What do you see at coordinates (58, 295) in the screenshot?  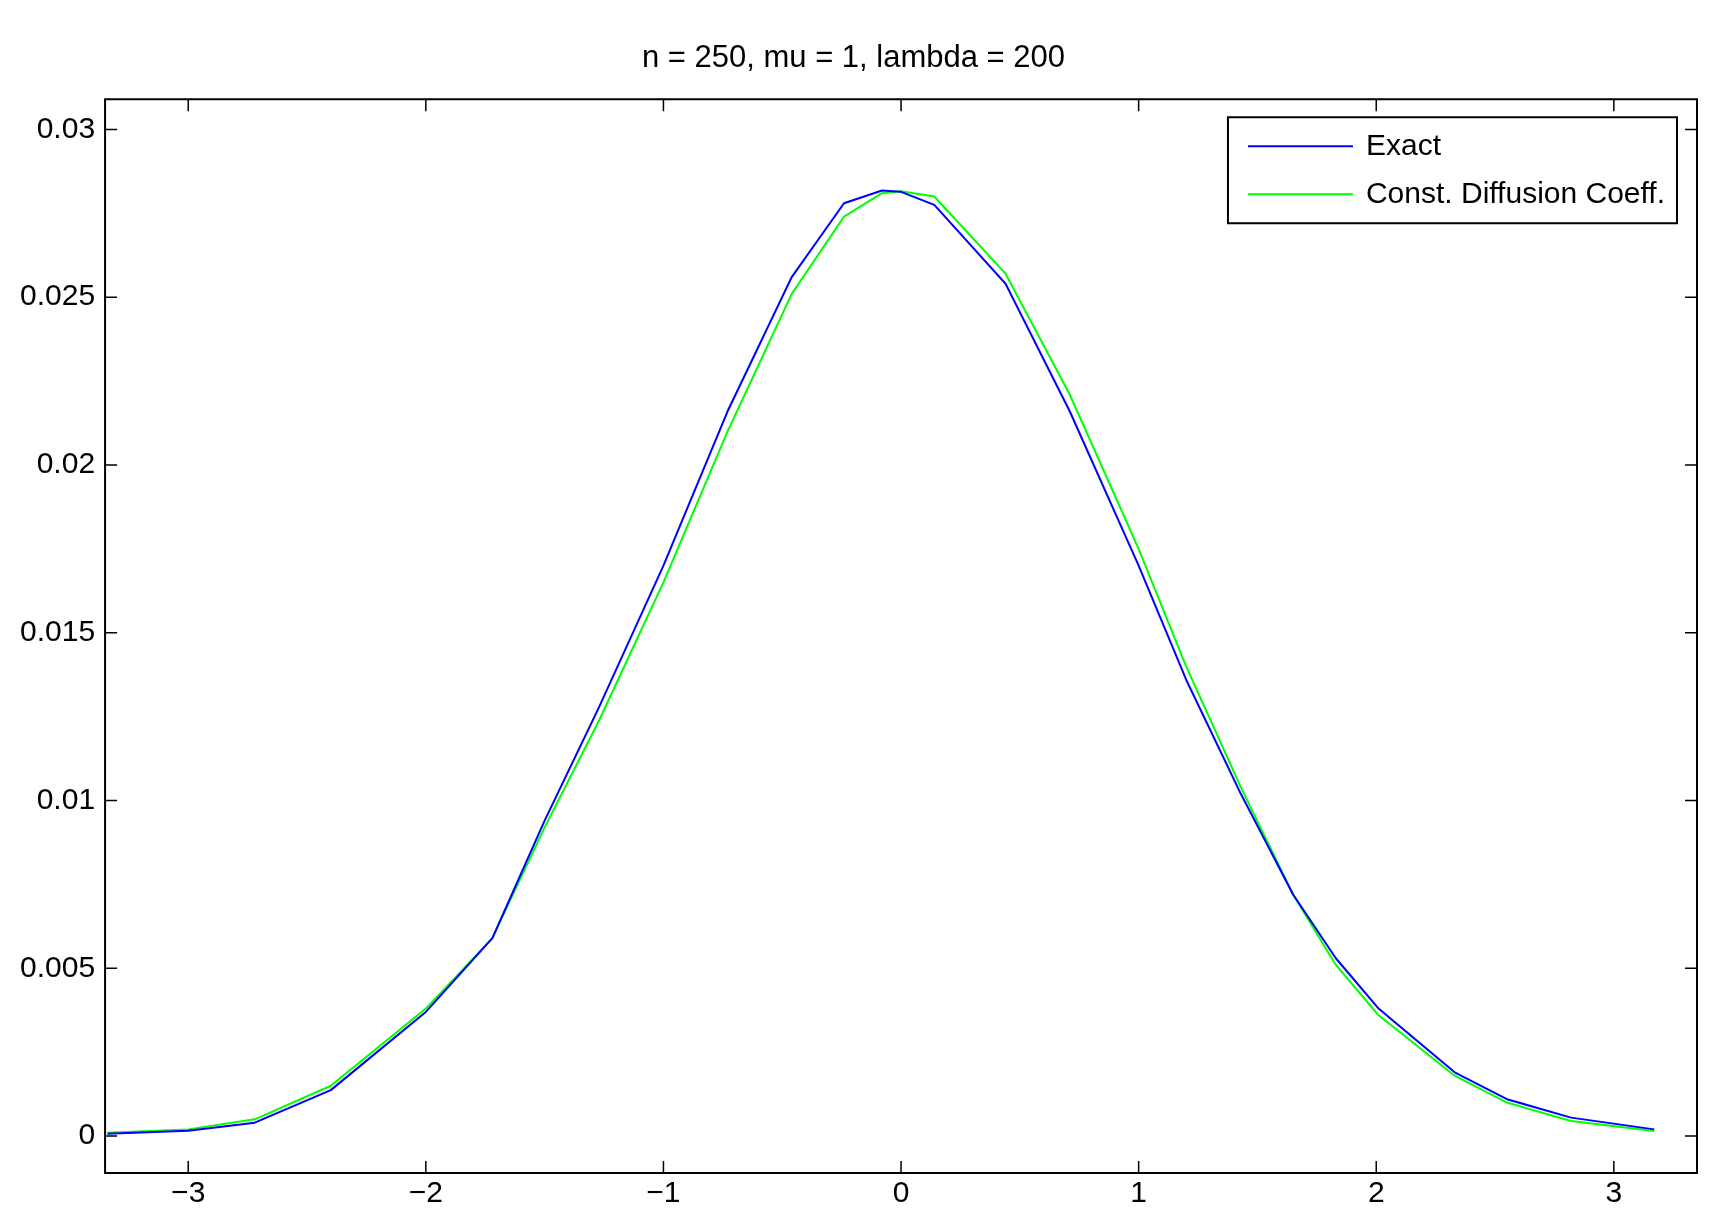 I see `y-tick-label: 0.025` at bounding box center [58, 295].